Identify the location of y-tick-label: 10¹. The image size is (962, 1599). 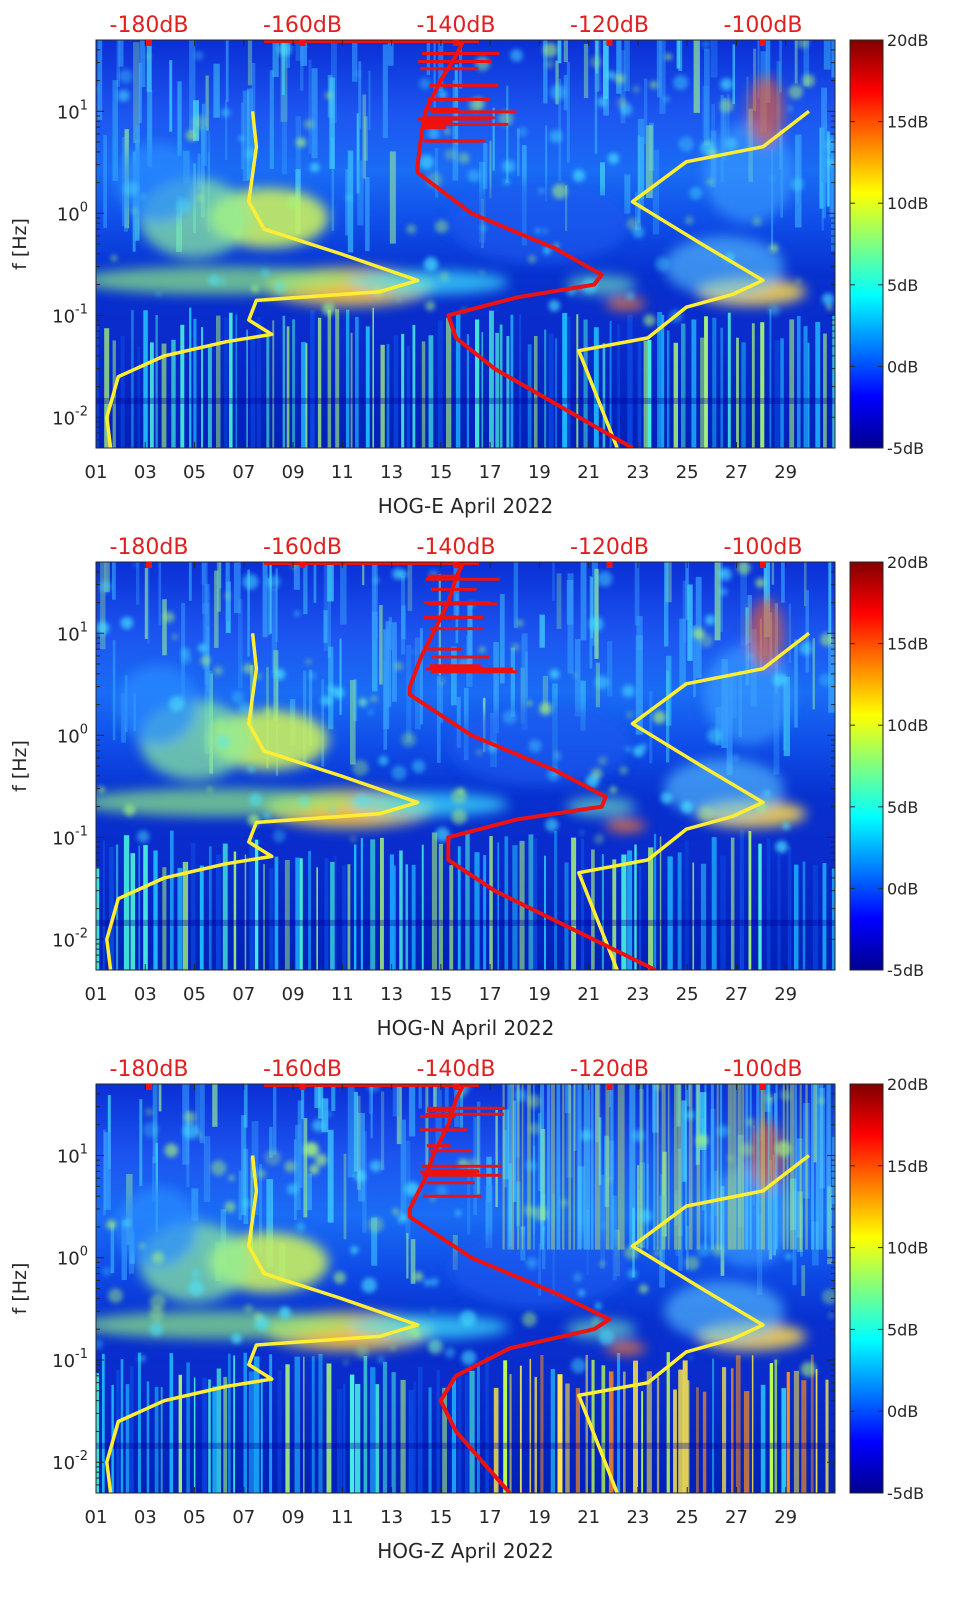
(72, 110).